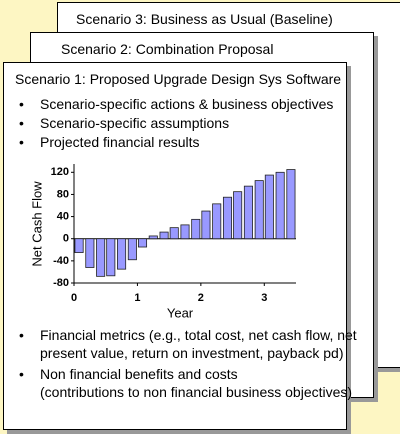 The image size is (400, 434). What do you see at coordinates (135, 123) in the screenshot?
I see `bullet-text: Scenario-specific assumptions` at bounding box center [135, 123].